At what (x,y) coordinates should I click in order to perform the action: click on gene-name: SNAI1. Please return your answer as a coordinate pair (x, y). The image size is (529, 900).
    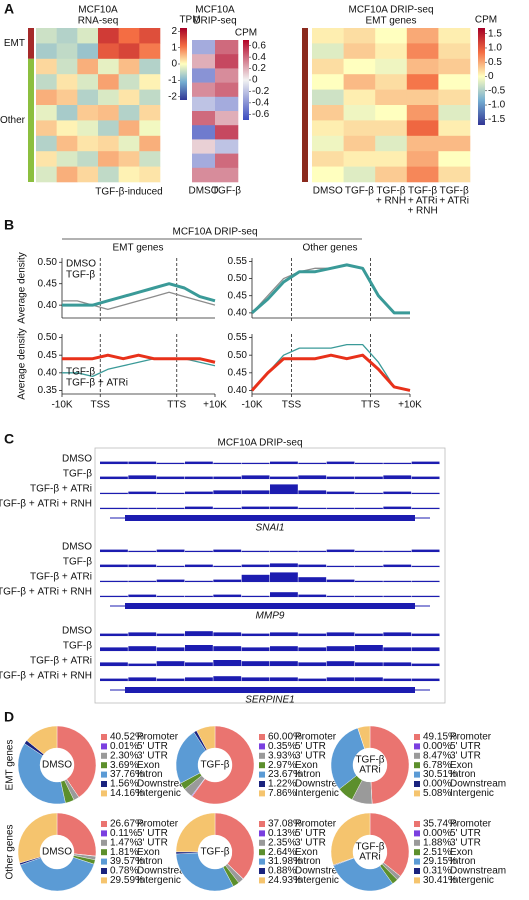
    Looking at the image, I should click on (270, 528).